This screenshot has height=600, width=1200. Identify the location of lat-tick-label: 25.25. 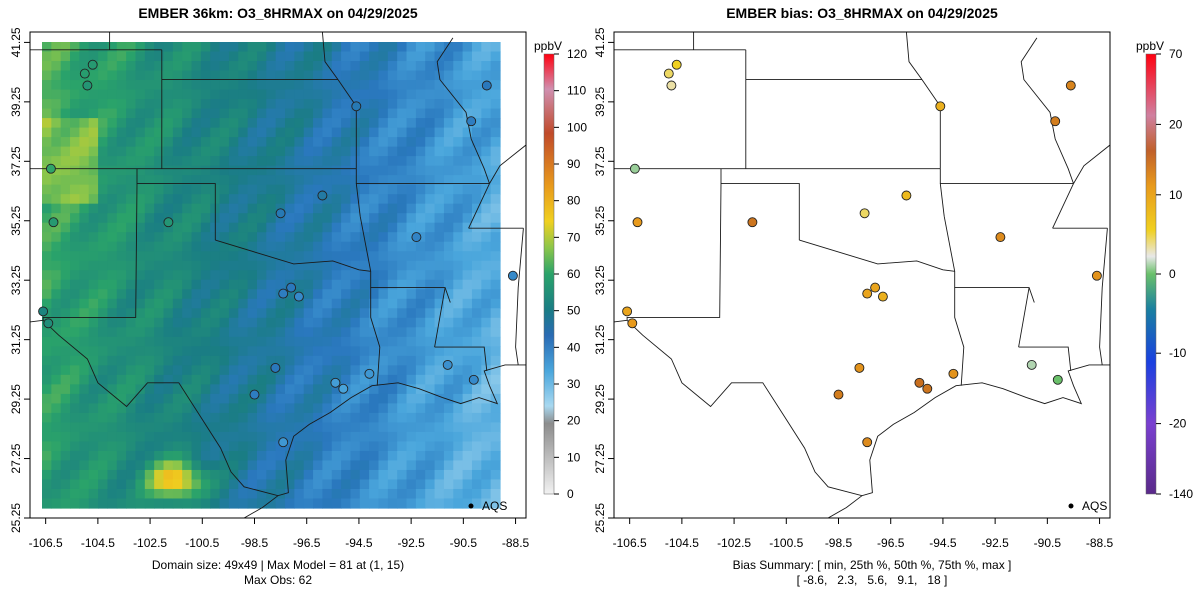
(16, 518).